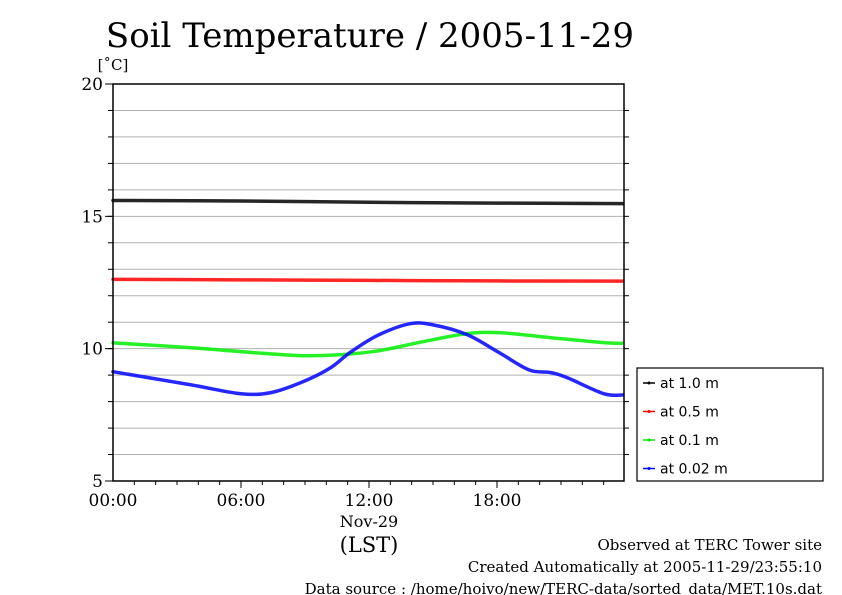 The width and height of the screenshot is (842, 595). I want to click on legend: at 1.0 m at 0.5 m at 0.1 m at 0.02 m, so click(730, 424).